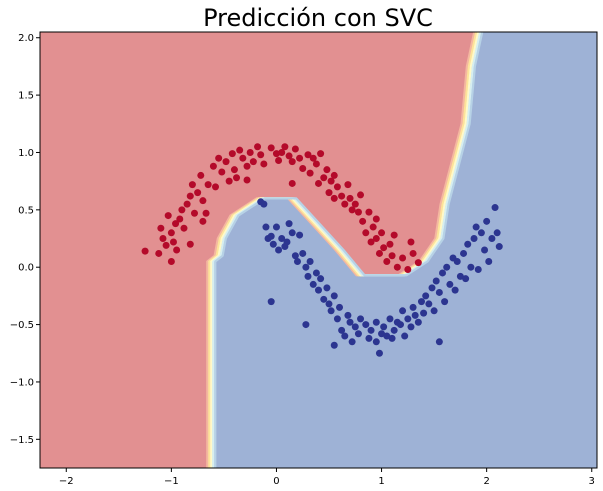  Describe the element at coordinates (22, 440) in the screenshot. I see `y-tick-label: −1.5` at that location.